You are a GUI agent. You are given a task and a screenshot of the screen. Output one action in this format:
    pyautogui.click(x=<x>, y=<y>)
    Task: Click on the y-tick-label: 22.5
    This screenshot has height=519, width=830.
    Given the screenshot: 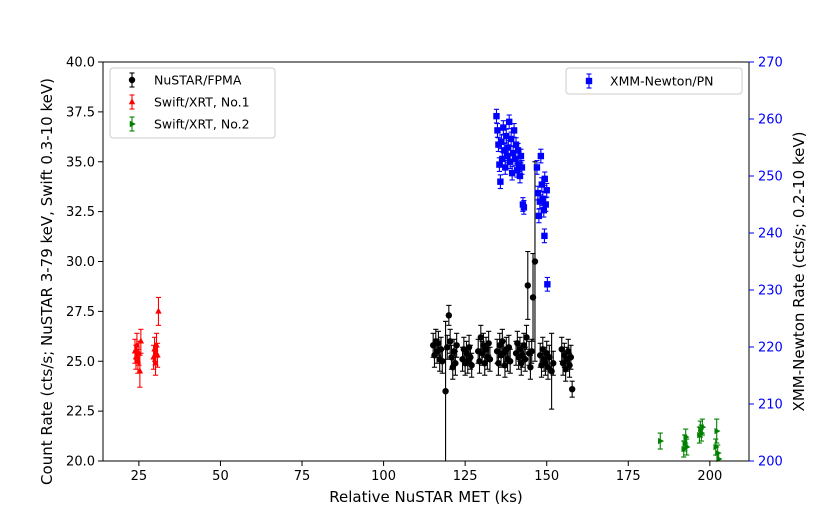 What is the action you would take?
    pyautogui.click(x=80, y=412)
    